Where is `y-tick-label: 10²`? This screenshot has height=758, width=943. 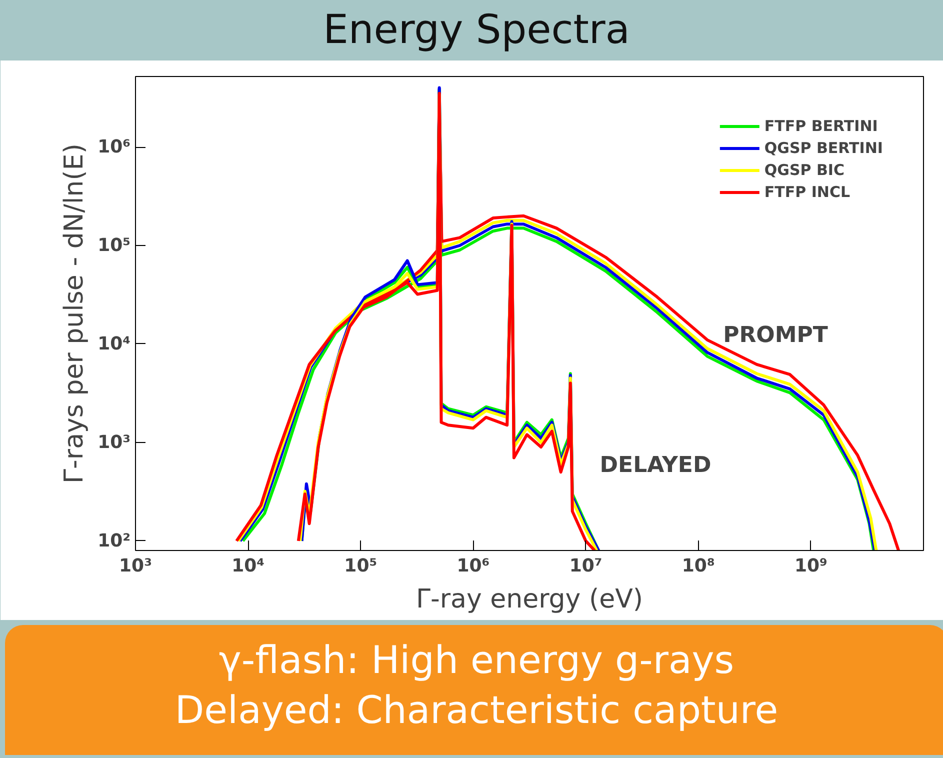
y-tick-label: 10² is located at coordinates (114, 541).